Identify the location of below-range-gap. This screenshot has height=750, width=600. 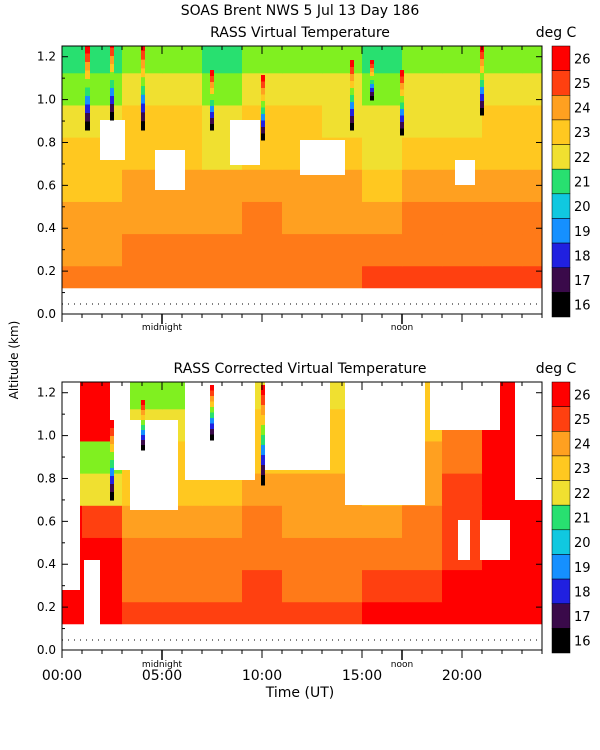
(302, 637).